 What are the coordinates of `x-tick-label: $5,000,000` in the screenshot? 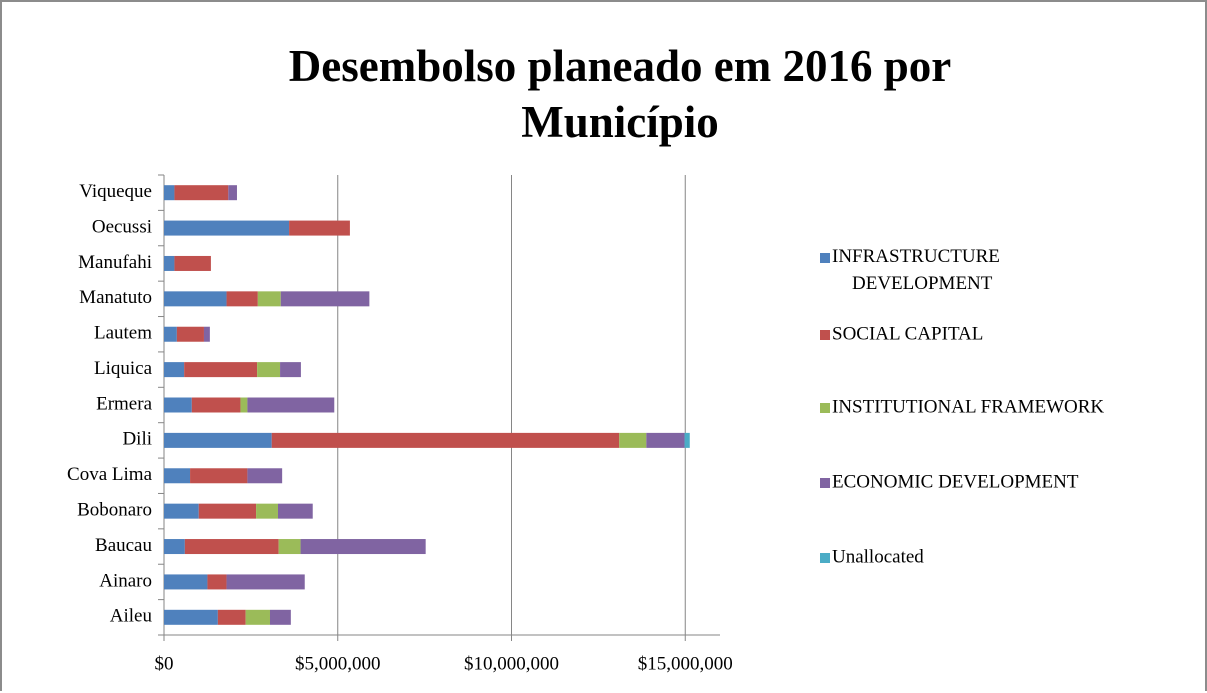 It's located at (338, 663).